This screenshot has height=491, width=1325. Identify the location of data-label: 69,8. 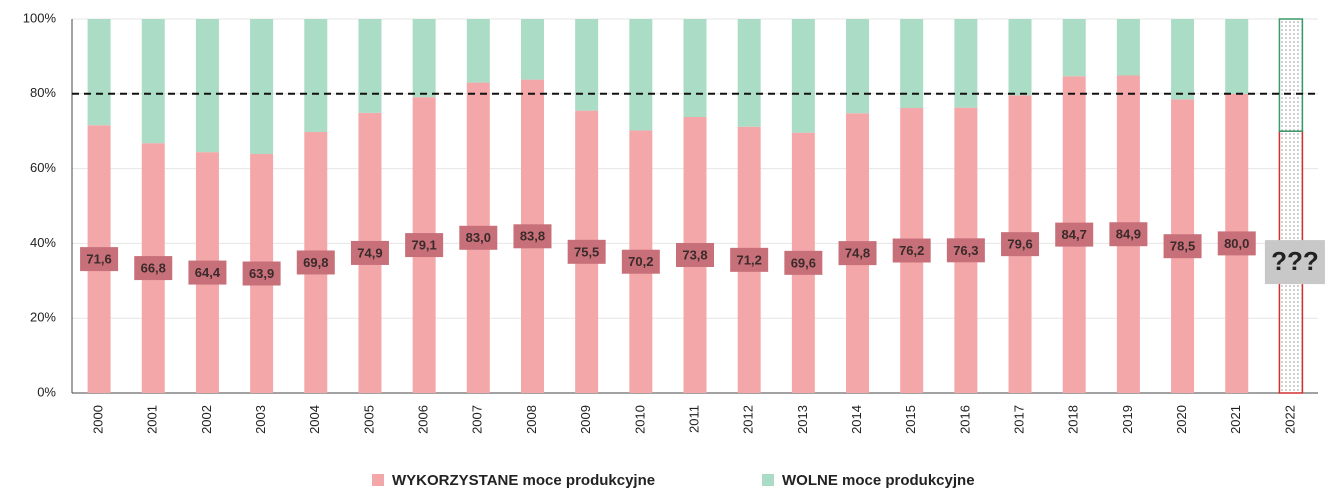
(315, 262).